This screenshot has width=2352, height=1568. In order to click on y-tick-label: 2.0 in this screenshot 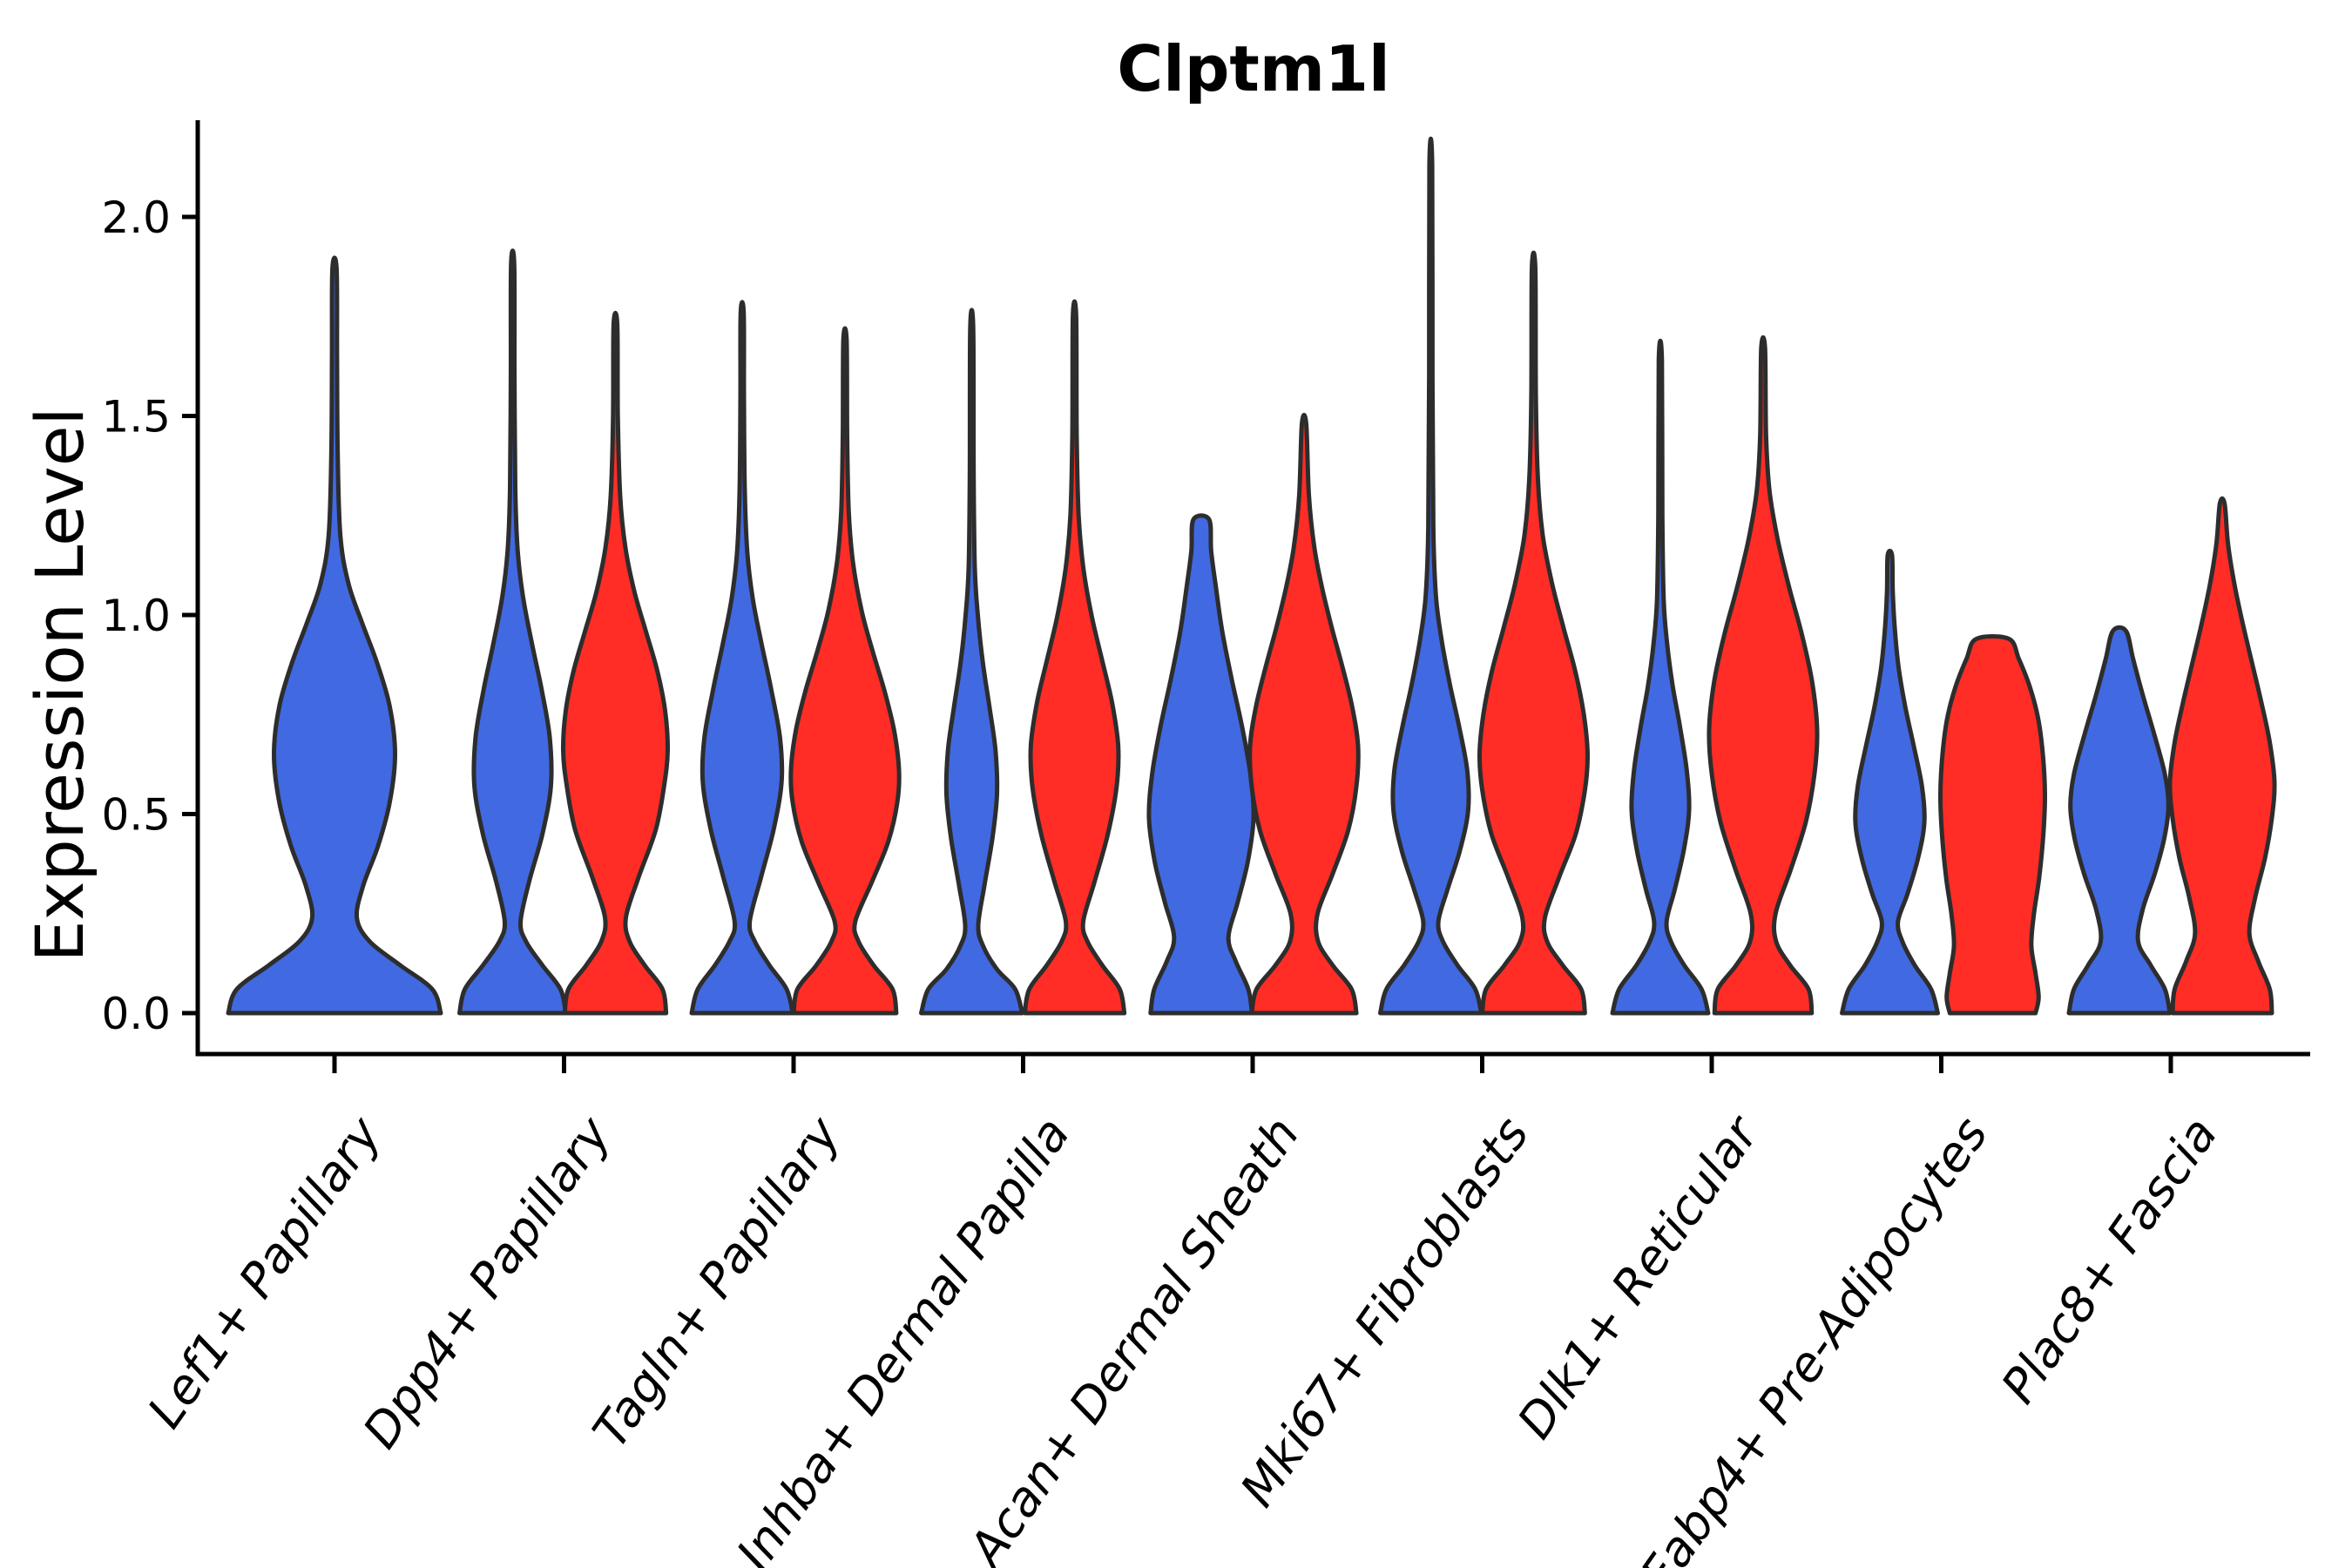, I will do `click(136, 218)`.